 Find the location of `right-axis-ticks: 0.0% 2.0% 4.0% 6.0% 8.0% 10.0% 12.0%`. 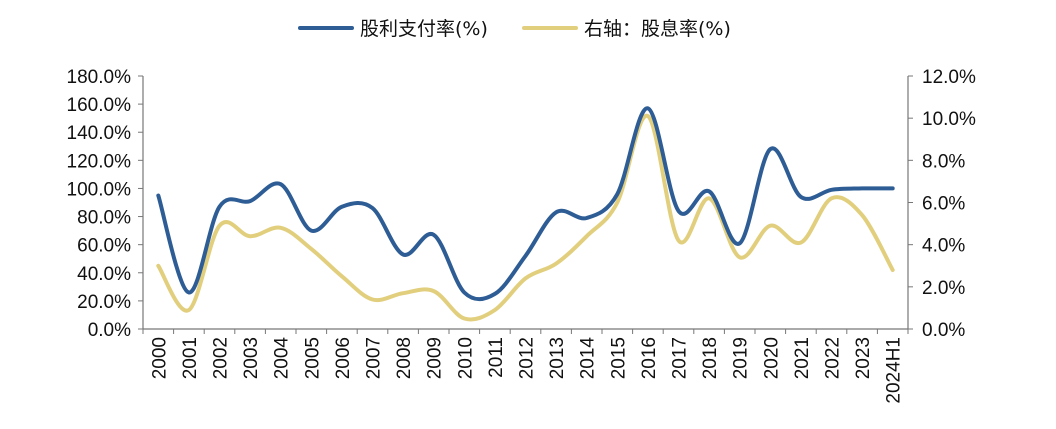

right-axis-ticks: 0.0% 2.0% 4.0% 6.0% 8.0% 10.0% 12.0% is located at coordinates (942, 204).